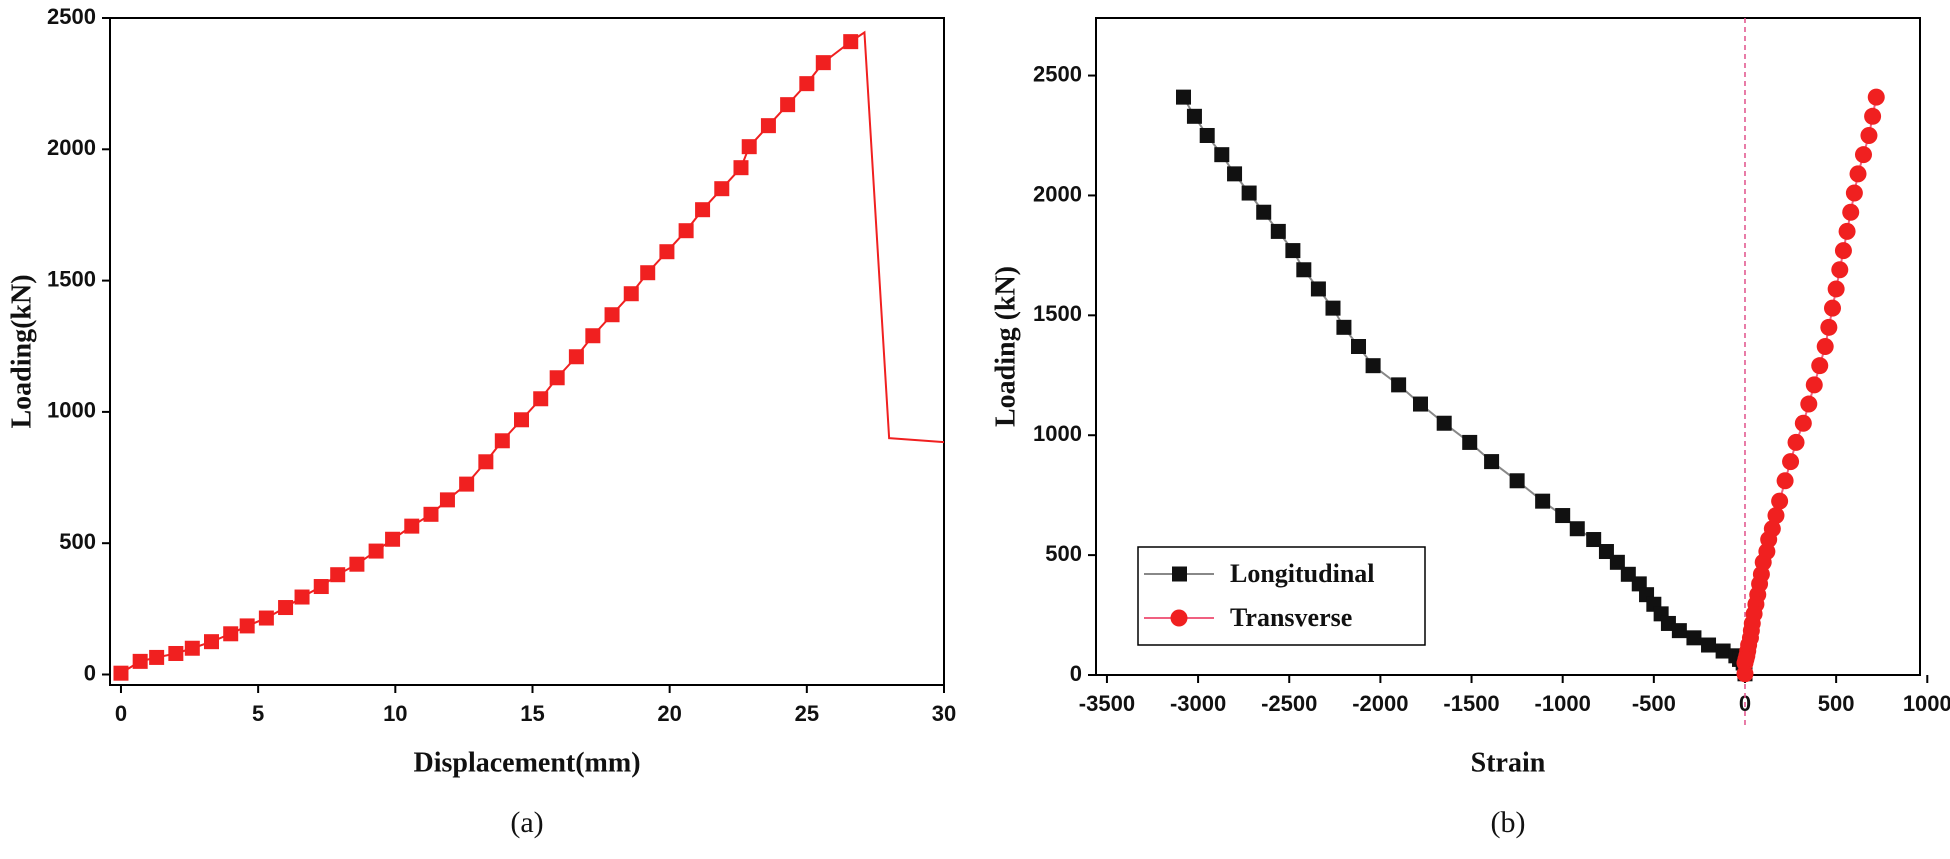  I want to click on x-tick-label: -2500, so click(1289, 703).